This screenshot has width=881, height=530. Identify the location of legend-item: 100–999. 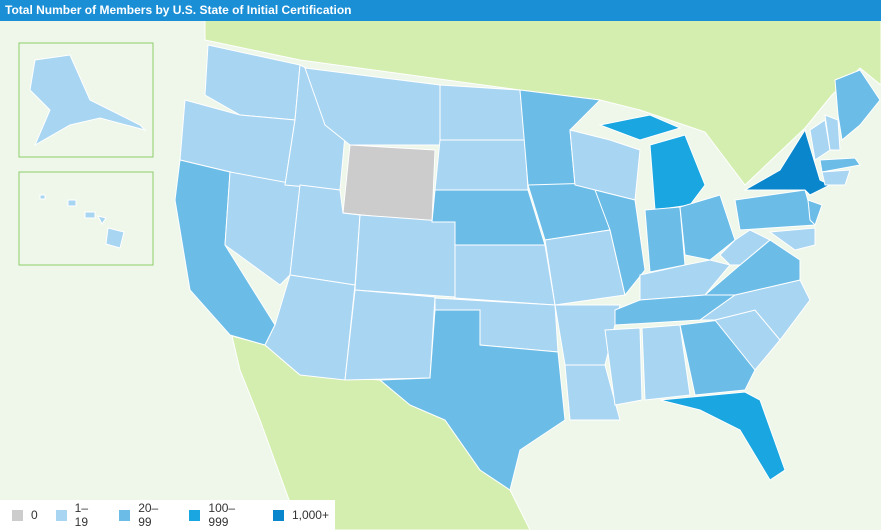
(222, 515).